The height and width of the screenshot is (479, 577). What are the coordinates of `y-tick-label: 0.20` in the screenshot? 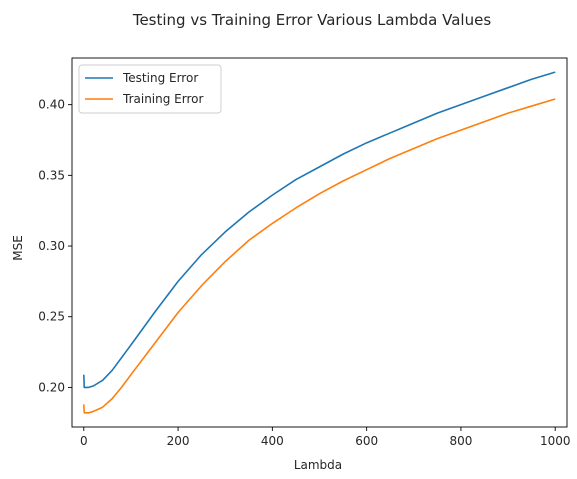 It's located at (51, 387).